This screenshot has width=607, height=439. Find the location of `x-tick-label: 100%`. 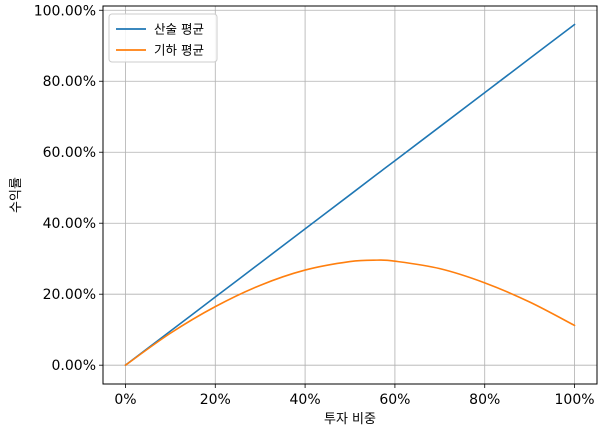

x-tick-label: 100% is located at coordinates (575, 400).